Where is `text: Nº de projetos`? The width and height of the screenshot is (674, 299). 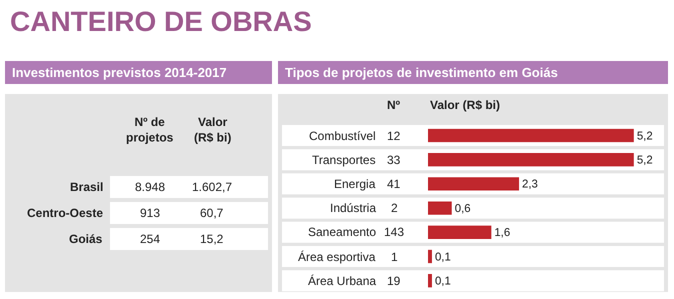 text: Nº de projetos is located at coordinates (150, 130).